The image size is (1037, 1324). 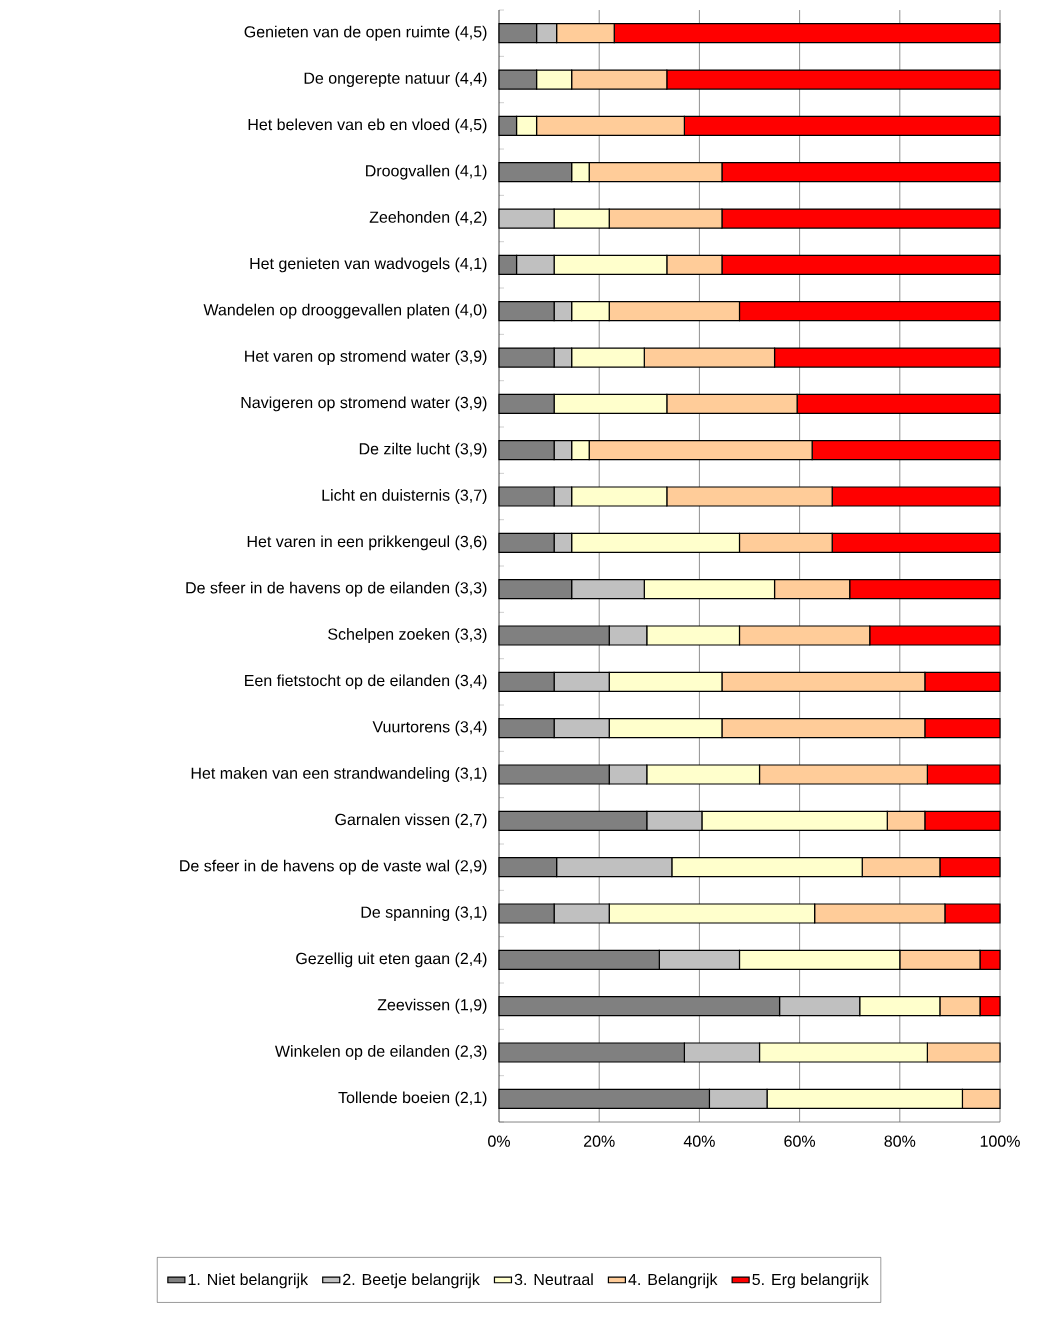 What do you see at coordinates (428, 218) in the screenshot?
I see `y-tick-label: Zeehonden (4,2)` at bounding box center [428, 218].